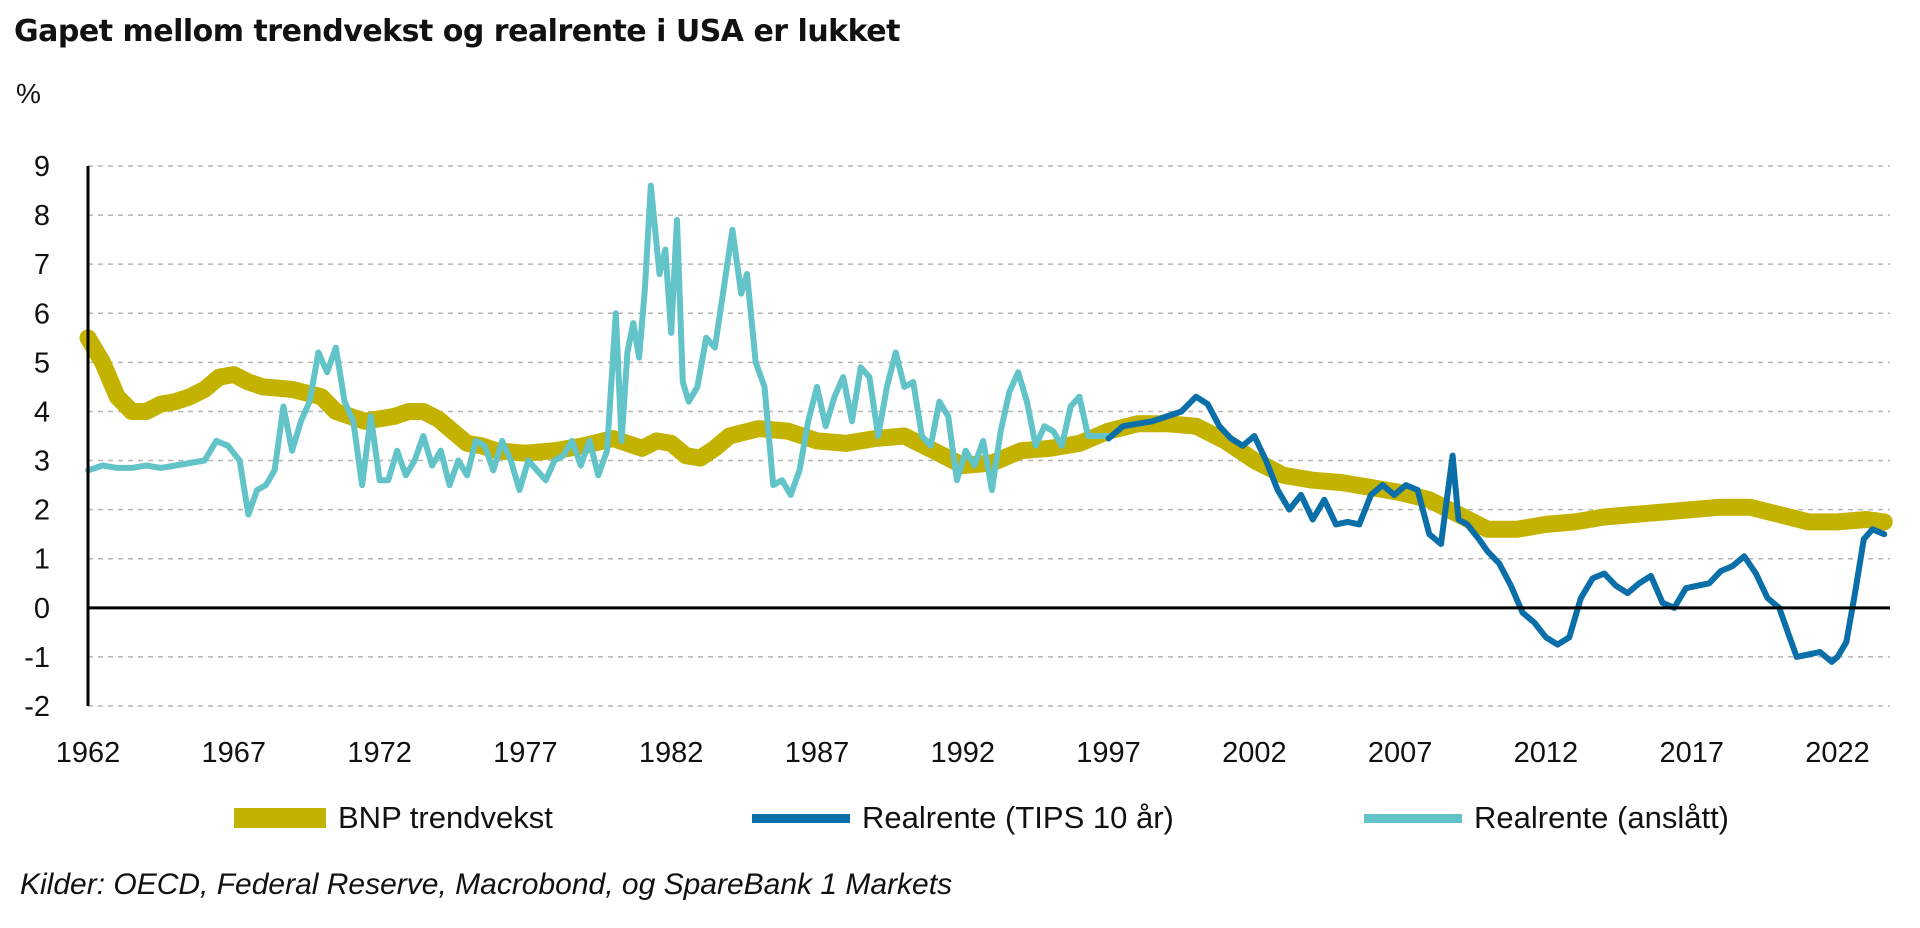  Describe the element at coordinates (801, 818) in the screenshot. I see `legend-swatch-tips` at that location.